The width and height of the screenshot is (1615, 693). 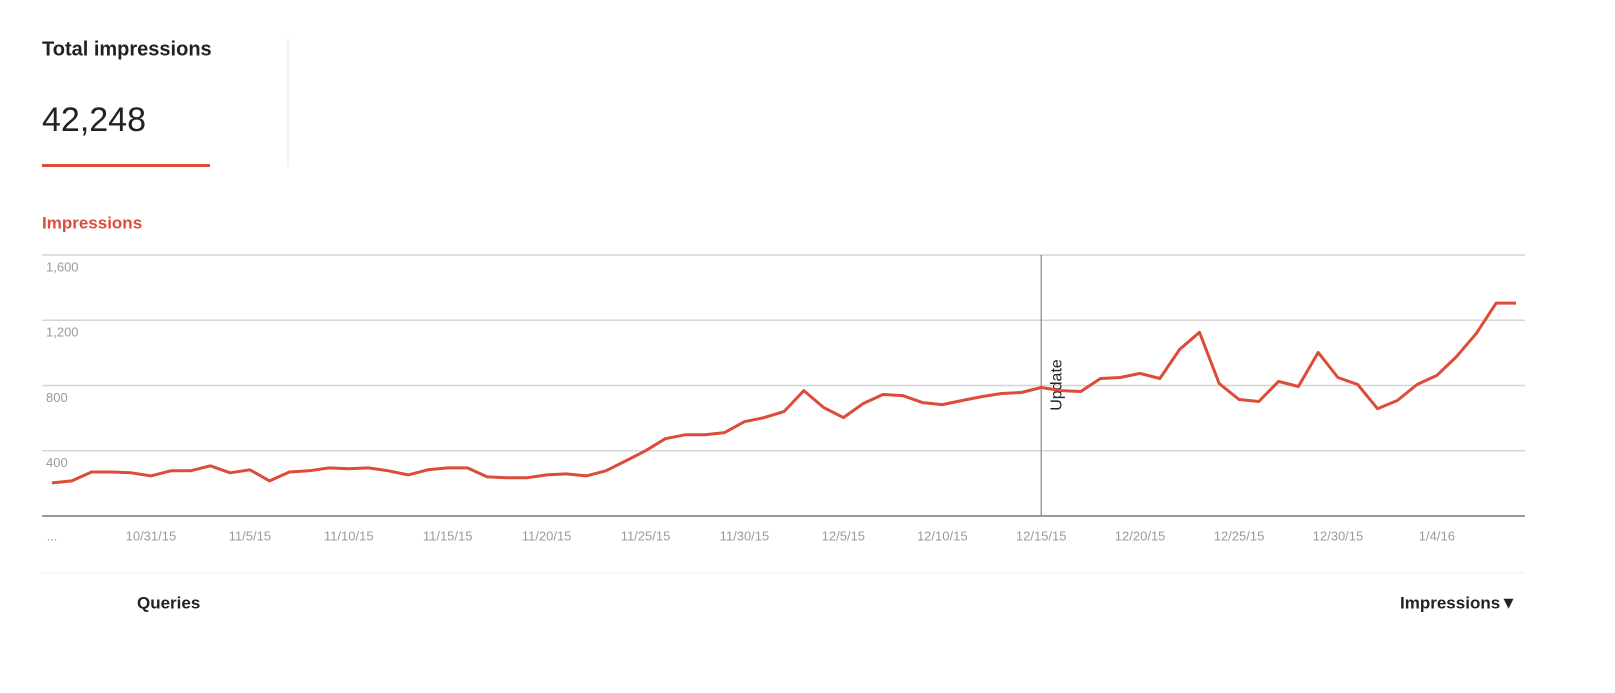 What do you see at coordinates (62, 332) in the screenshot?
I see `y-tick-label: 1,200` at bounding box center [62, 332].